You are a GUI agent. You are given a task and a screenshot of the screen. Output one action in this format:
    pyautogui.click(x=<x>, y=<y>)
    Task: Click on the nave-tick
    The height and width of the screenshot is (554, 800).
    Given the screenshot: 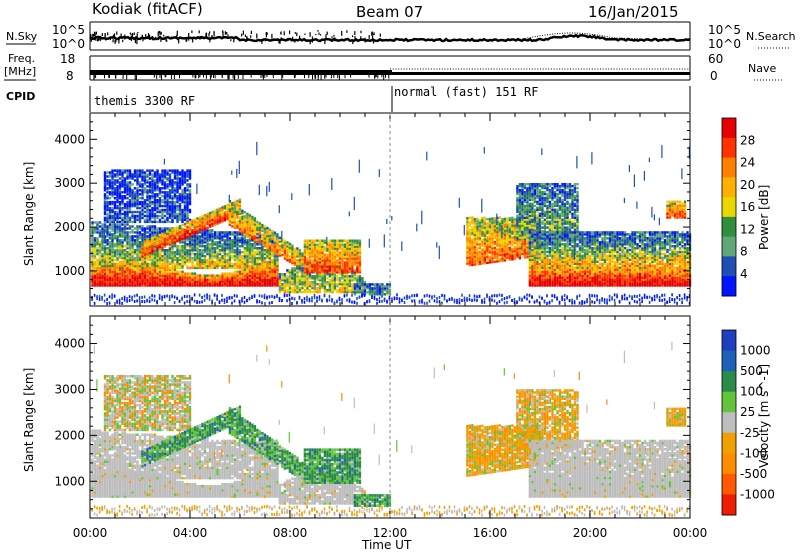 What is the action you would take?
    pyautogui.click(x=154, y=76)
    